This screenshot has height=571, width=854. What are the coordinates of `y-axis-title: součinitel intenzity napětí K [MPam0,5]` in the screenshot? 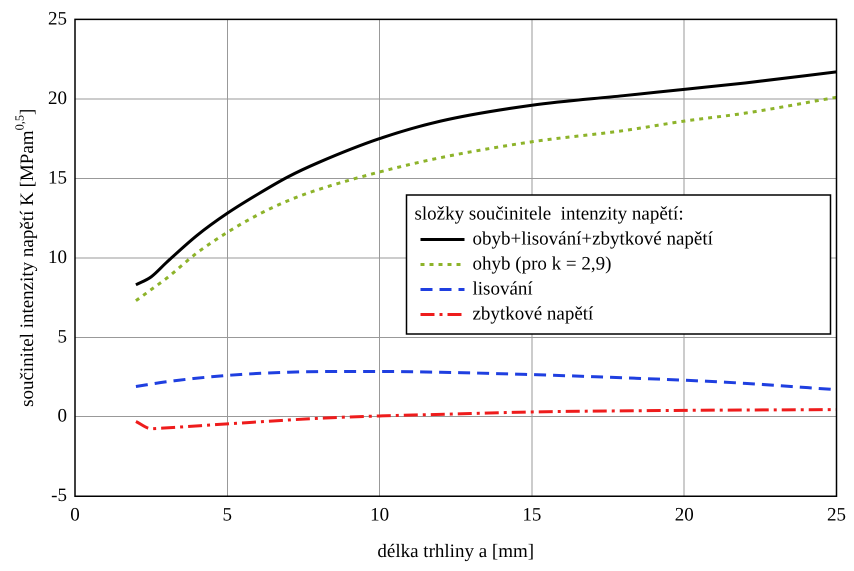 It's located at (25, 257).